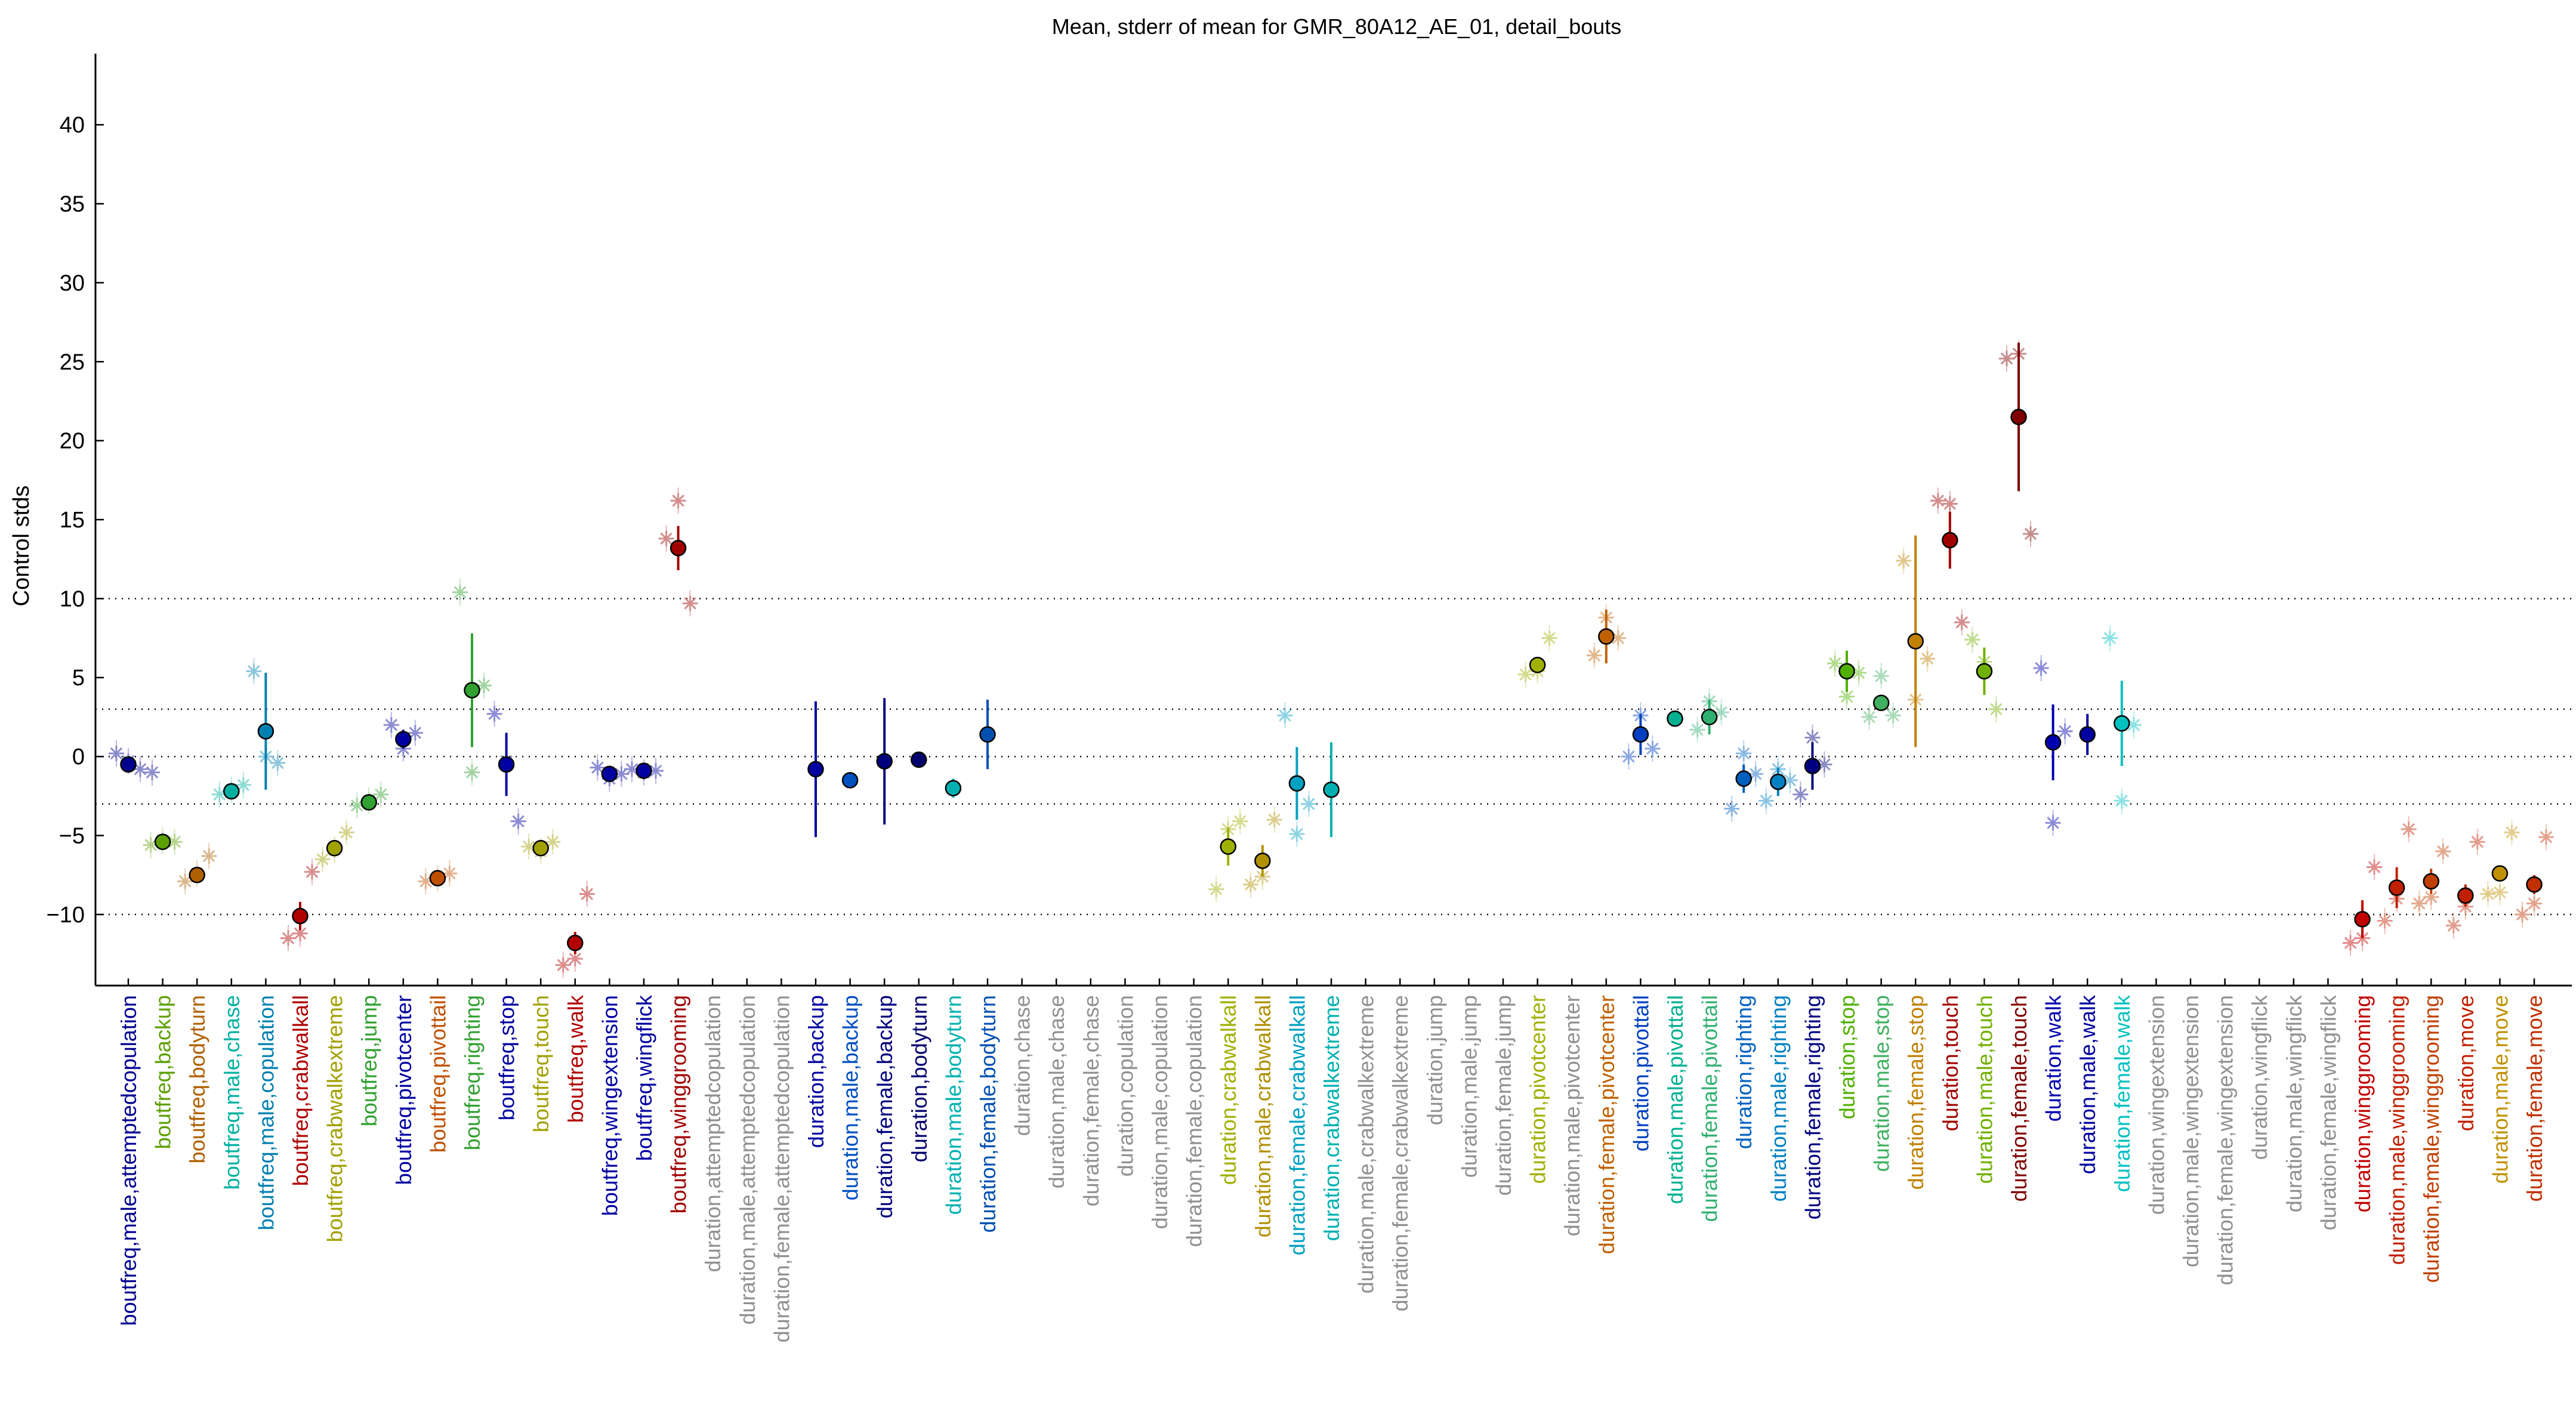  Describe the element at coordinates (1297, 1125) in the screenshot. I see `x-tick-label: duration,female,crabwalkall` at that location.